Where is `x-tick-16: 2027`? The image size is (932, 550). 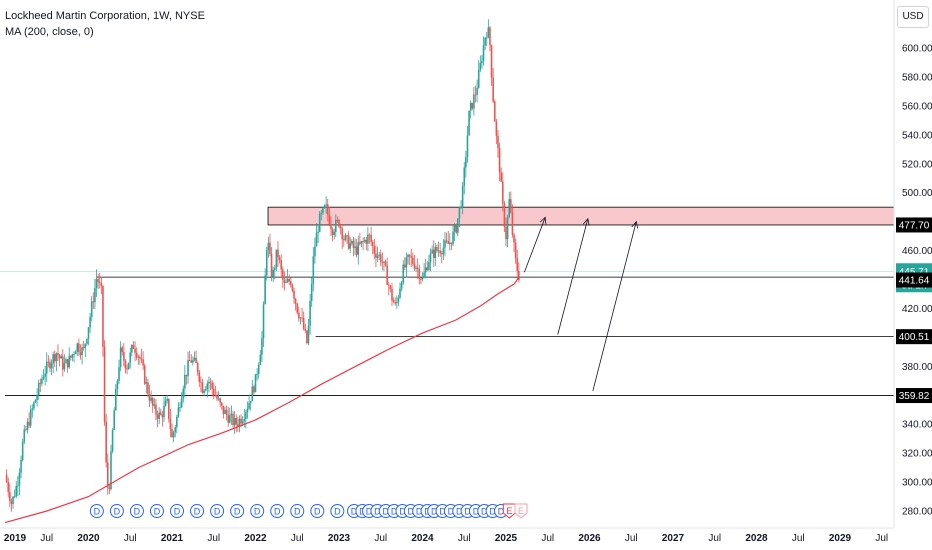
x-tick-16: 2027 is located at coordinates (673, 538).